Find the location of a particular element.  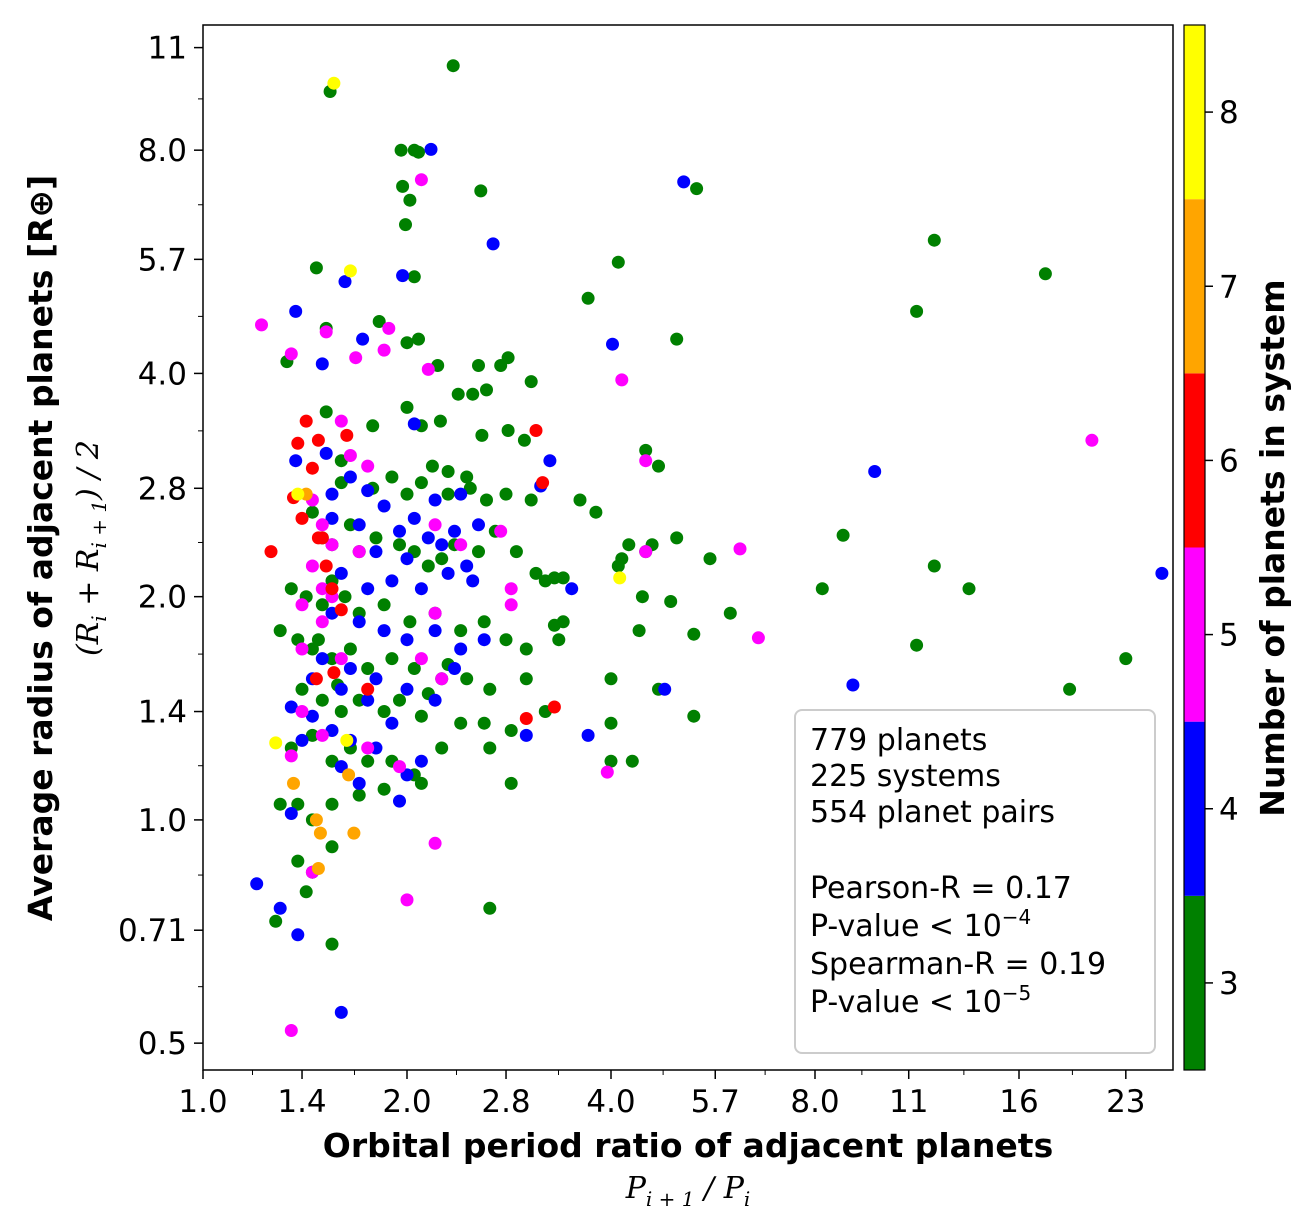

colorbar-frame is located at coordinates (1194, 547).